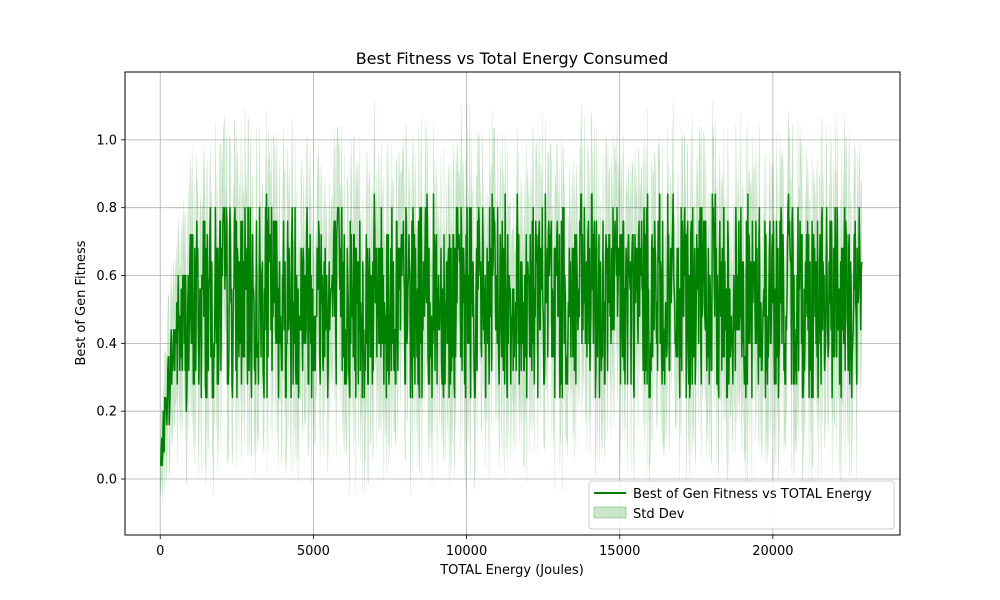  Describe the element at coordinates (106, 140) in the screenshot. I see `y-tick-label: 1.0` at that location.